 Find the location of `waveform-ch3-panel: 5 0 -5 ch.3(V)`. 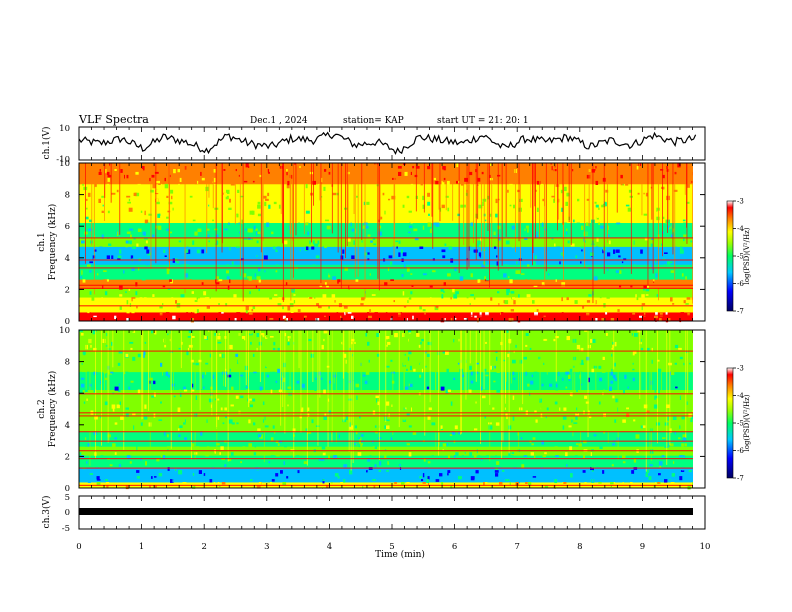

waveform-ch3-panel: 5 0 -5 ch.3(V) is located at coordinates (373, 513).